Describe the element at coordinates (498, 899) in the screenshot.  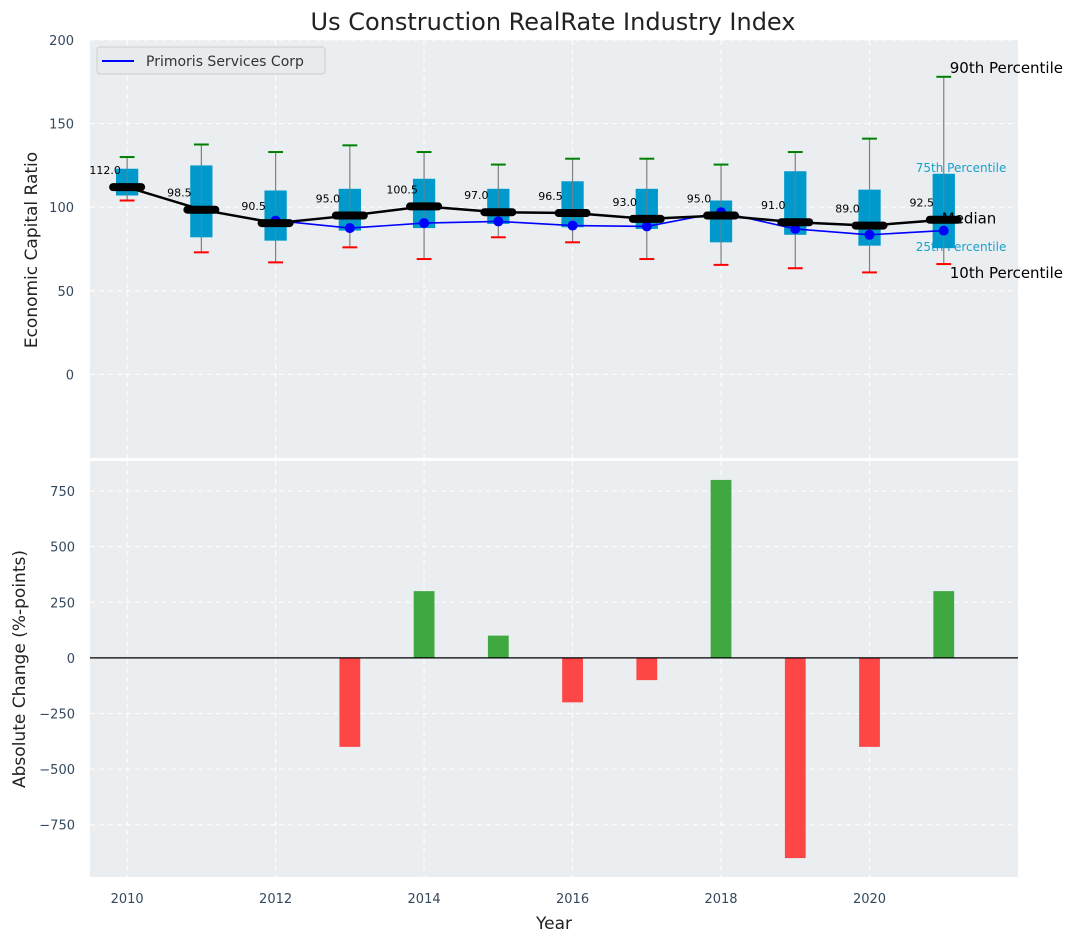
I see `x-ticks: 2010 2012 2014 2016 2018 2020` at that location.